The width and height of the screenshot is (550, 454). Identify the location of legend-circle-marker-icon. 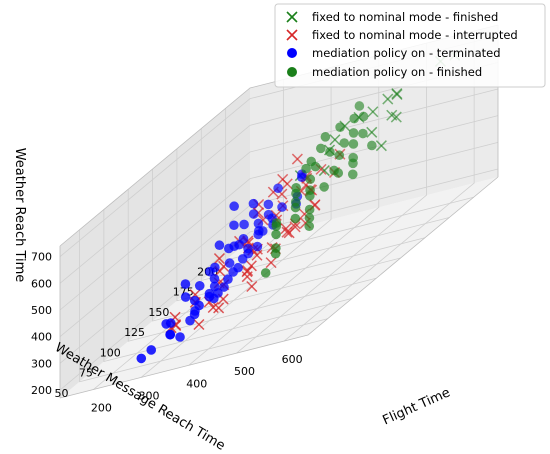
(292, 72).